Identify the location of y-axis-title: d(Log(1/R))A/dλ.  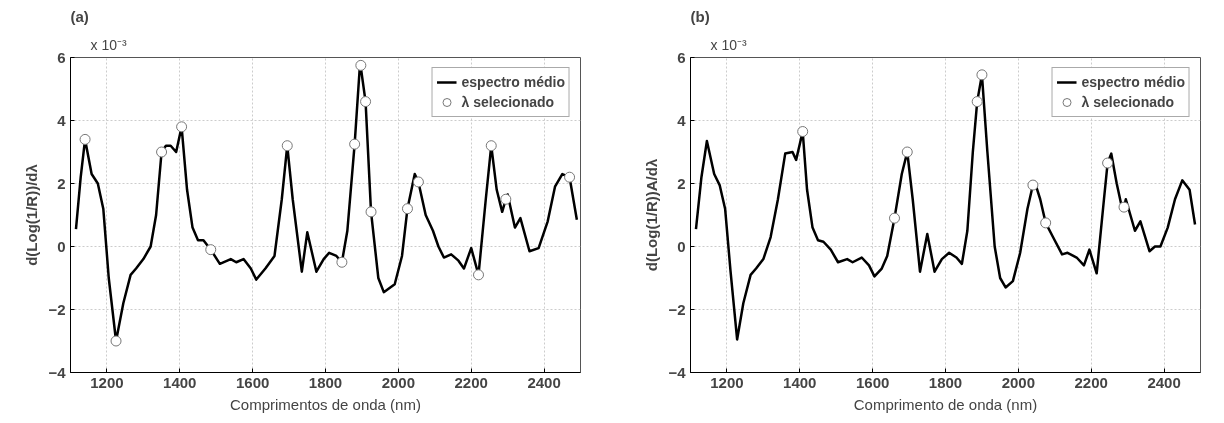
(652, 215).